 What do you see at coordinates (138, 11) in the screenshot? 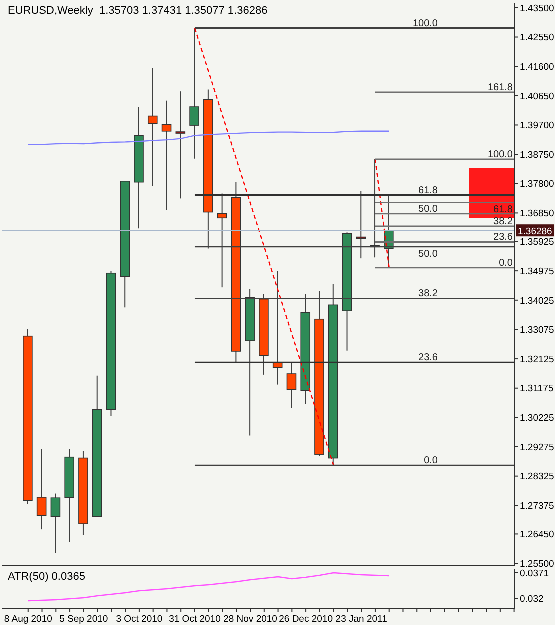
I see `chart-title: EURUSD,Weekly 1.35703 1.37431 1.35077 1.36286` at bounding box center [138, 11].